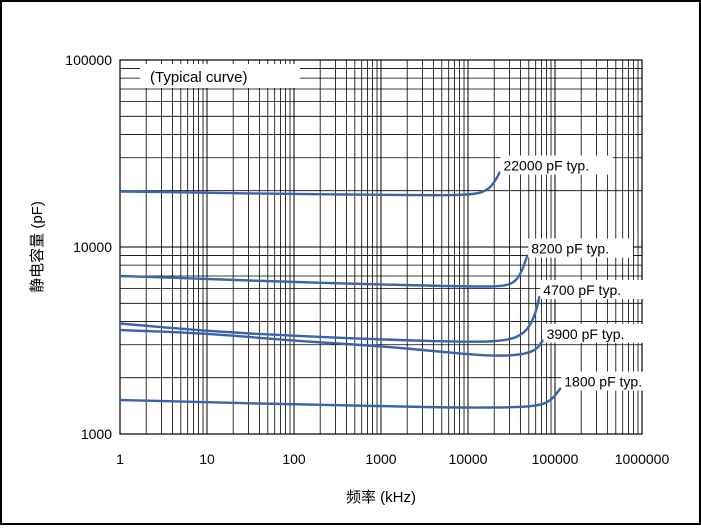  Describe the element at coordinates (468, 459) in the screenshot. I see `x-tick-label: 10000` at that location.